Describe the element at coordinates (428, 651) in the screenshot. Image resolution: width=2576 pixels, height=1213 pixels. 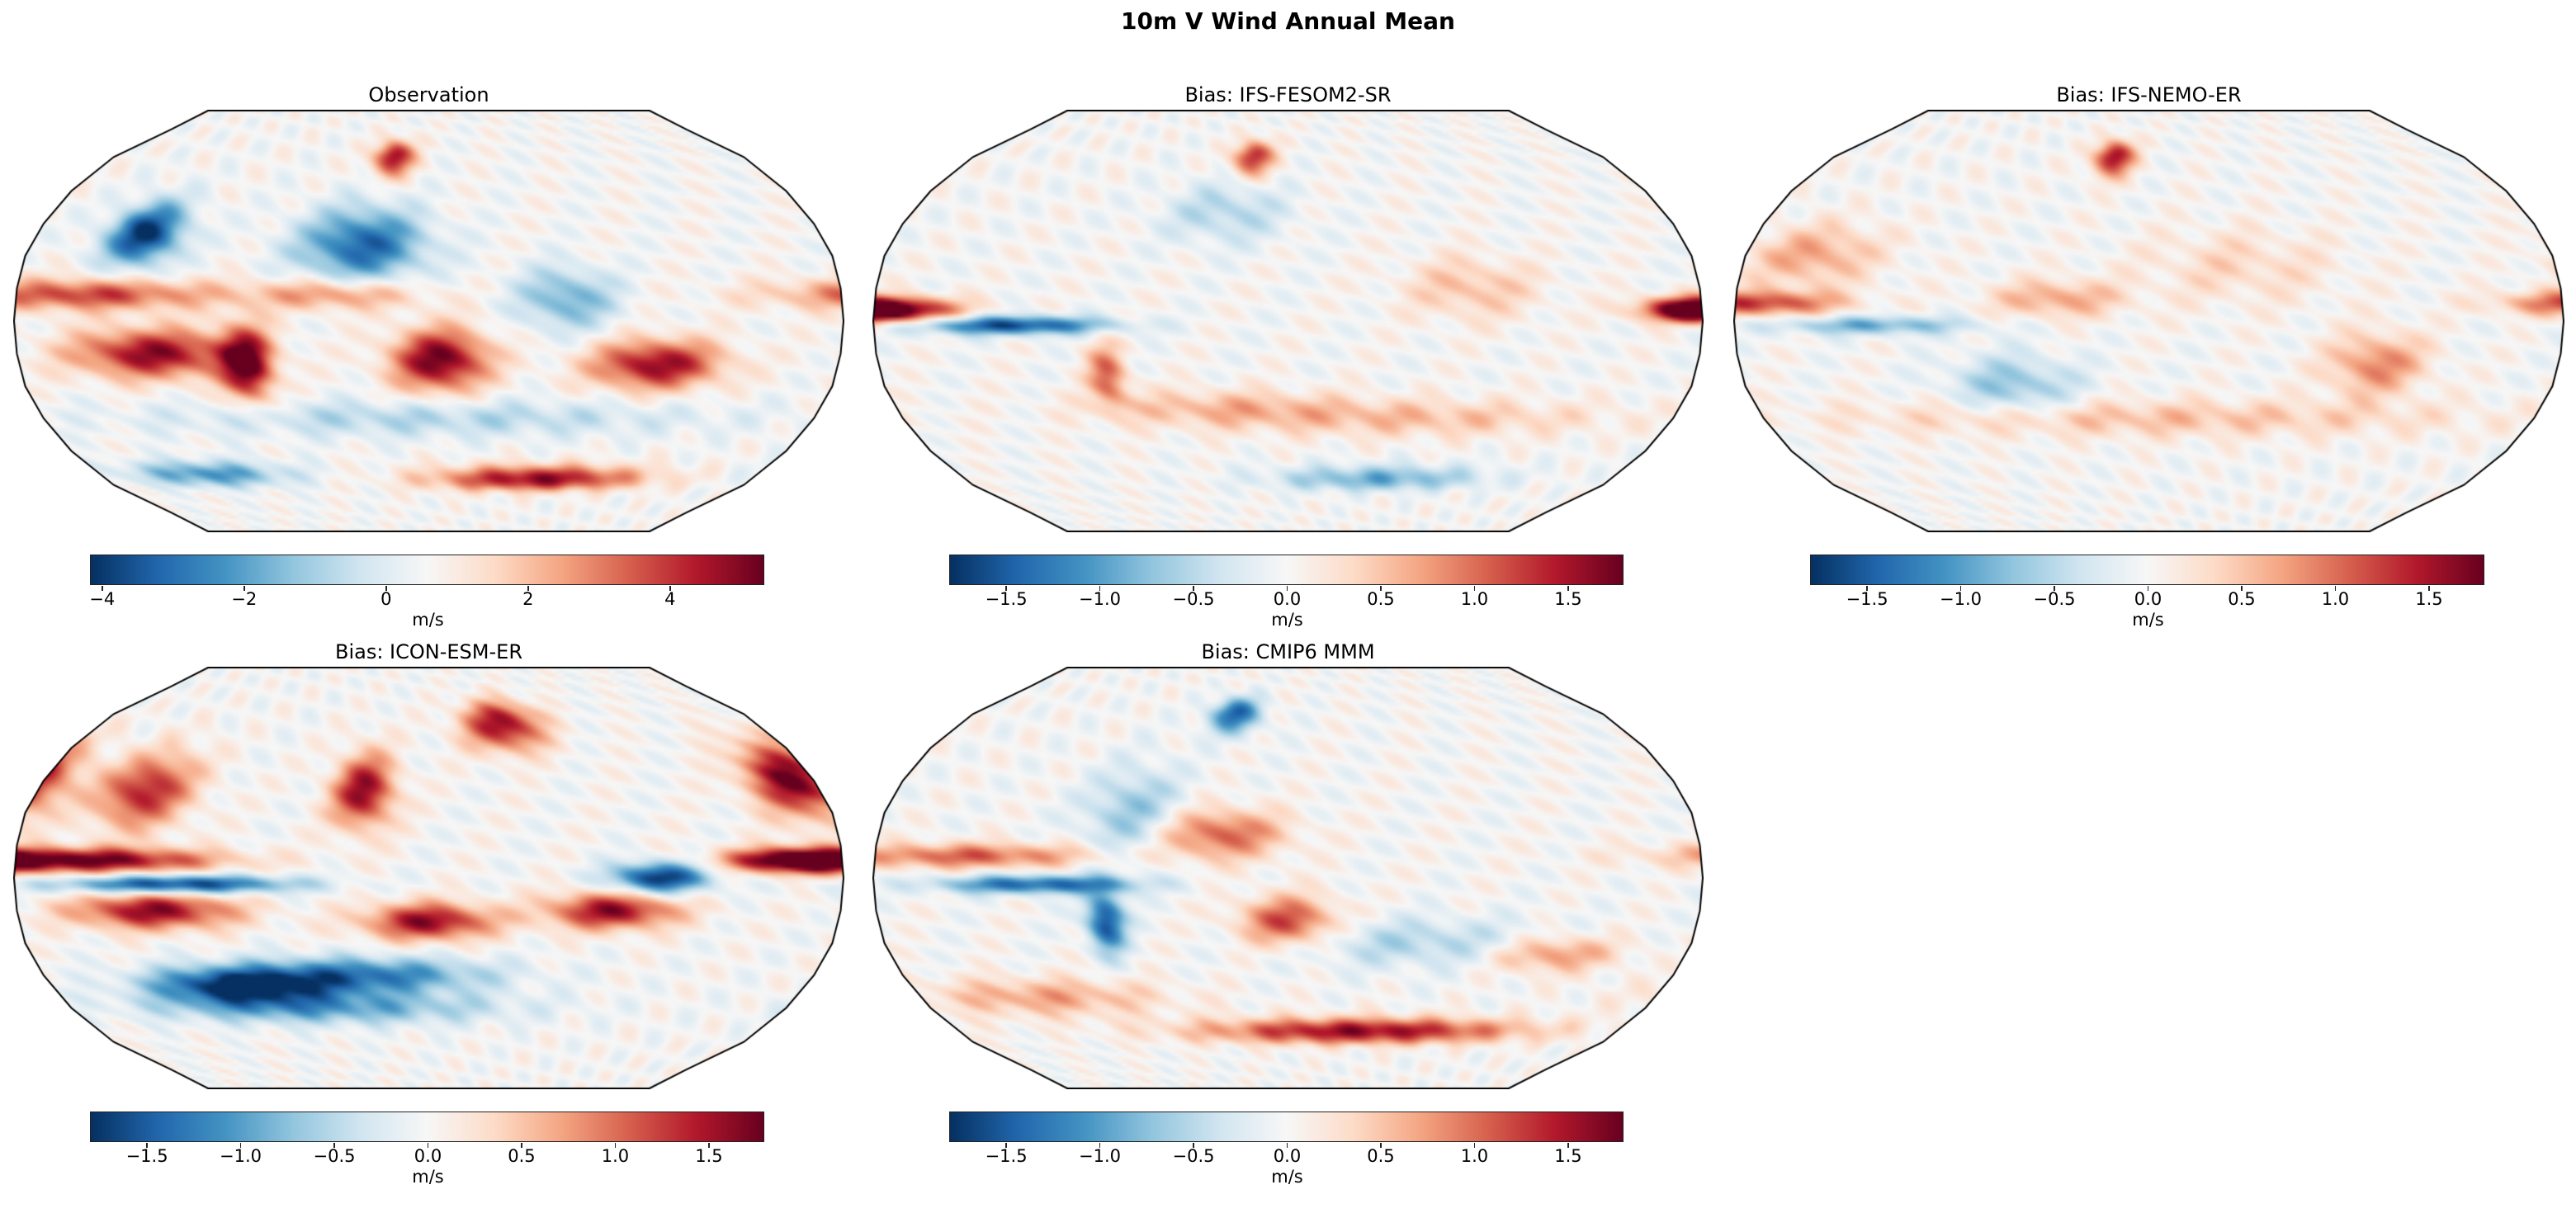
I see `panel-title: Bias: ICON-ESM-ER` at that location.